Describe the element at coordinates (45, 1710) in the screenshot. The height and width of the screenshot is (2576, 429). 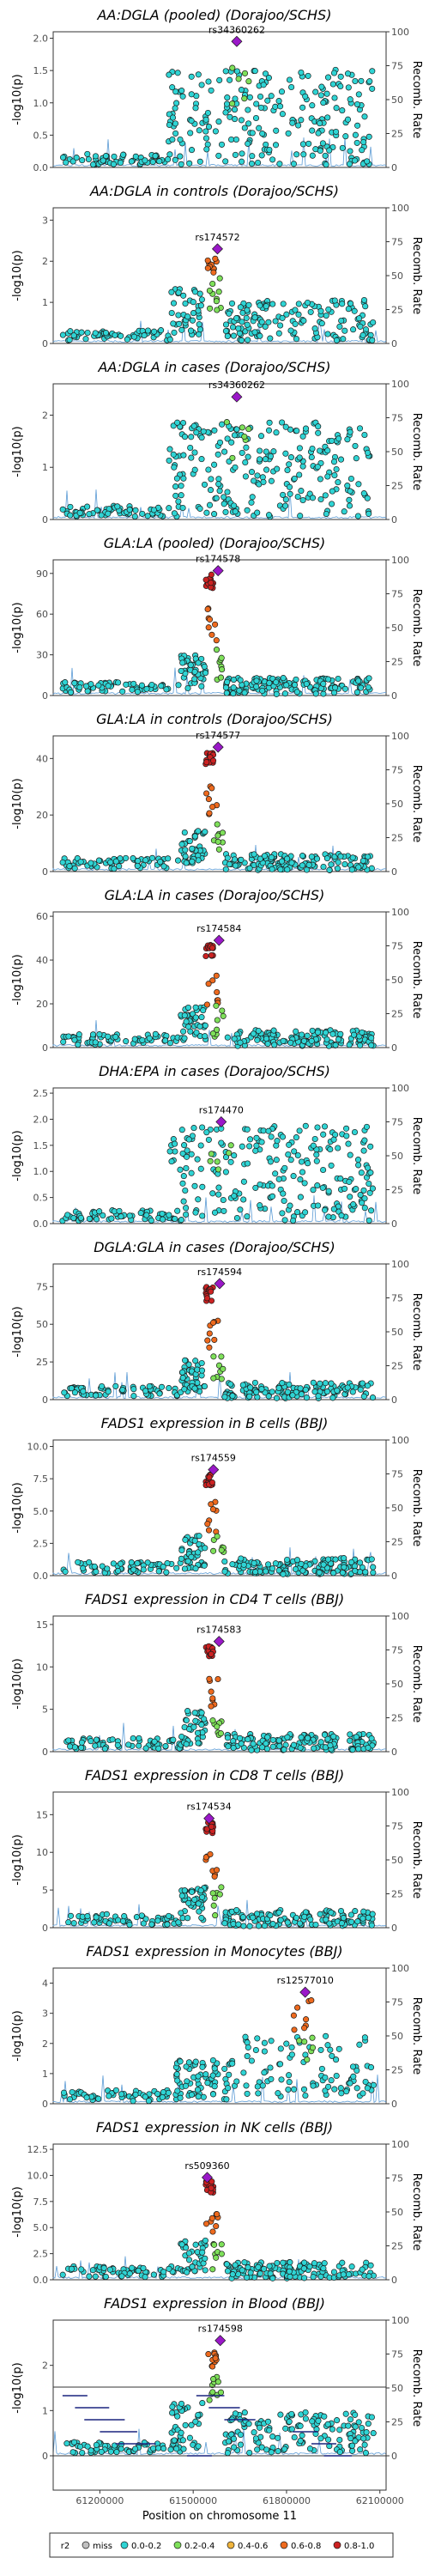
I see `y-tick-label: 5` at that location.